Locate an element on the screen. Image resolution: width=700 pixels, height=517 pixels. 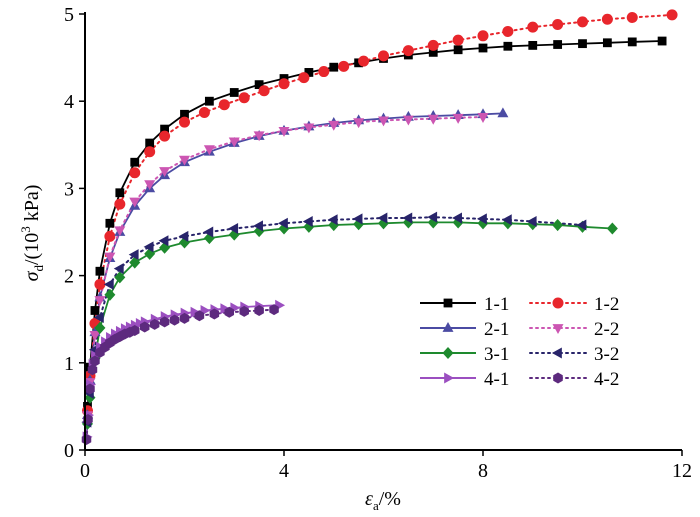
legend-item-2-2: 2-2 is located at coordinates (574, 329).